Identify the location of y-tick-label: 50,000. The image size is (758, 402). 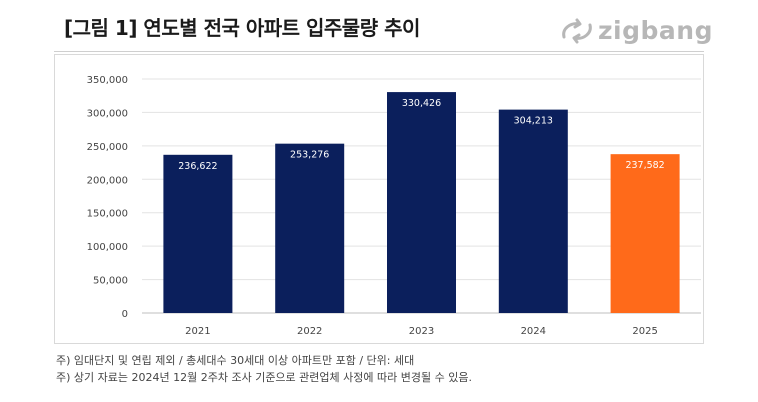
(110, 281).